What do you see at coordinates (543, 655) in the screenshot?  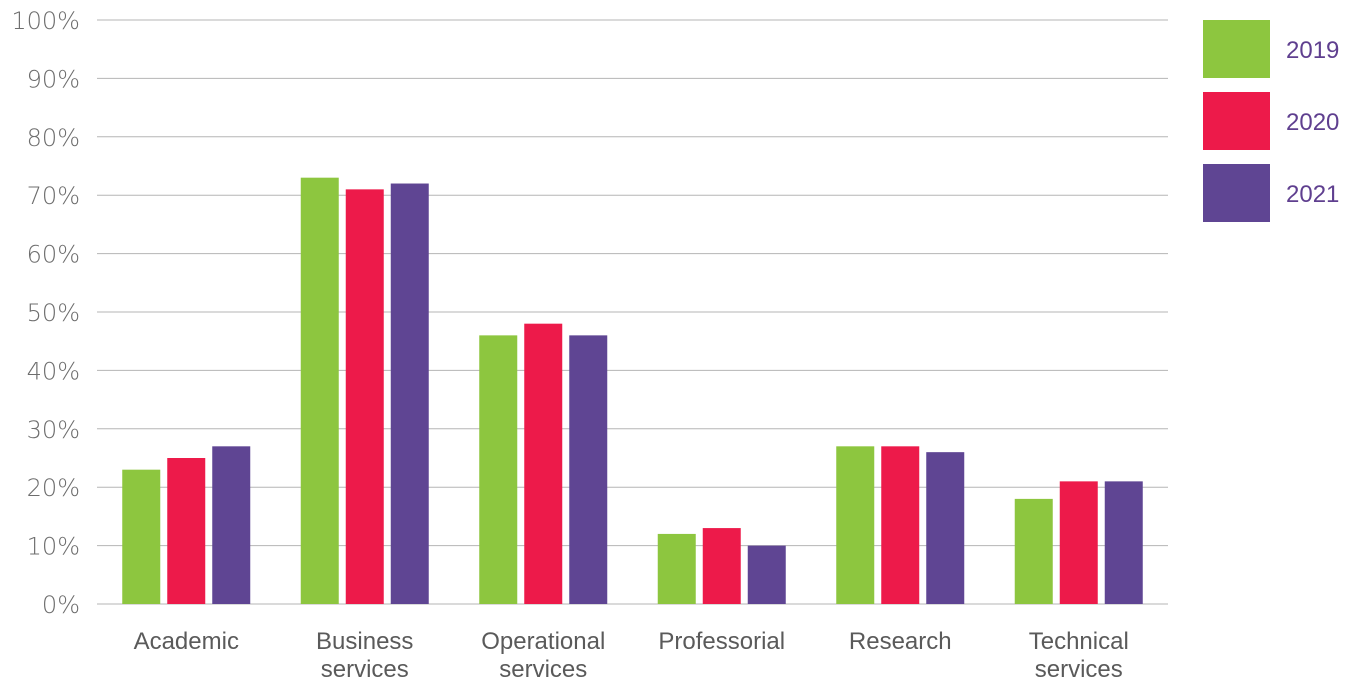 I see `x-tick-label: Operational services` at bounding box center [543, 655].